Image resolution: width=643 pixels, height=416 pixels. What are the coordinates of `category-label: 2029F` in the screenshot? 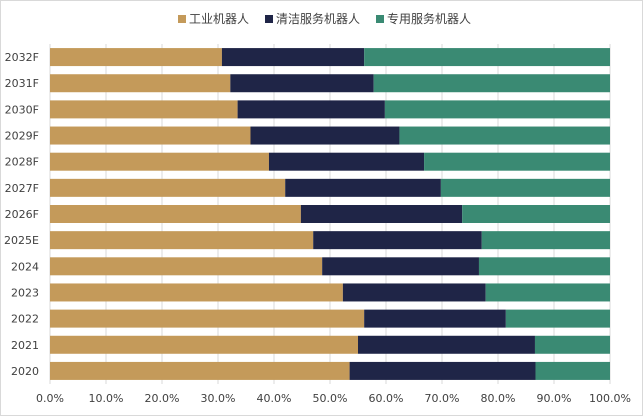 It's located at (22, 136).